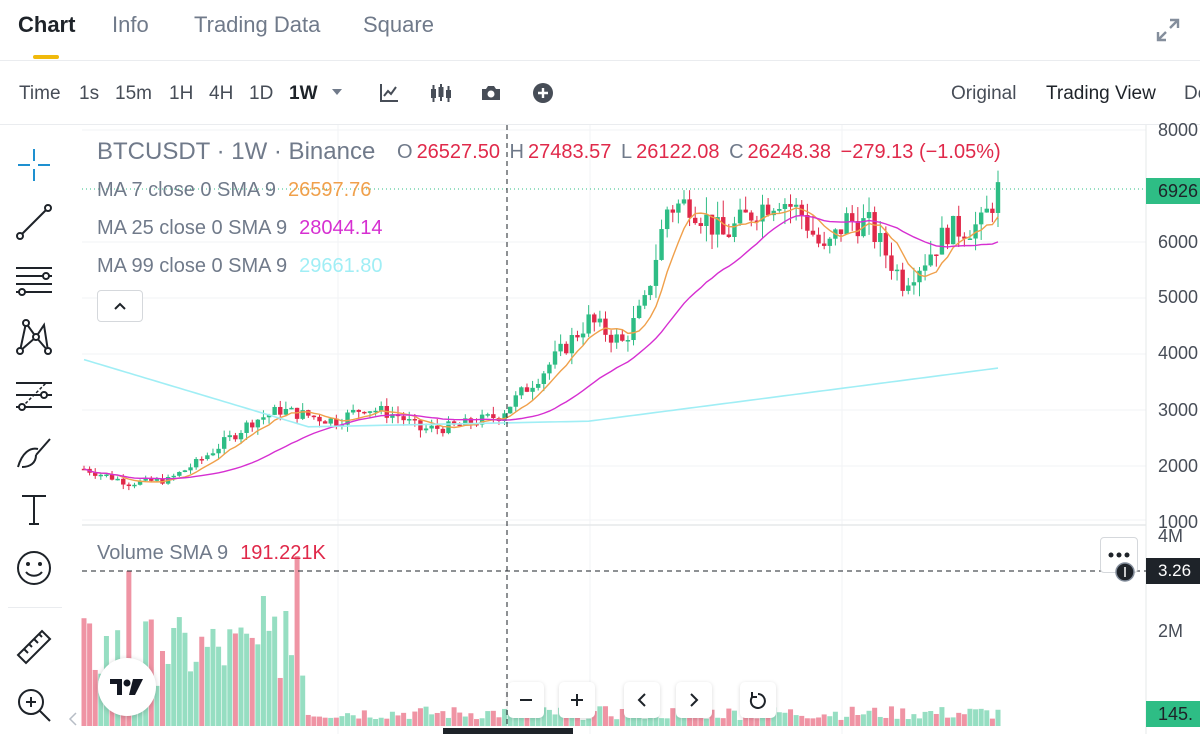  Describe the element at coordinates (257, 24) in the screenshot. I see `tab-trading-data: Trading Data` at that location.